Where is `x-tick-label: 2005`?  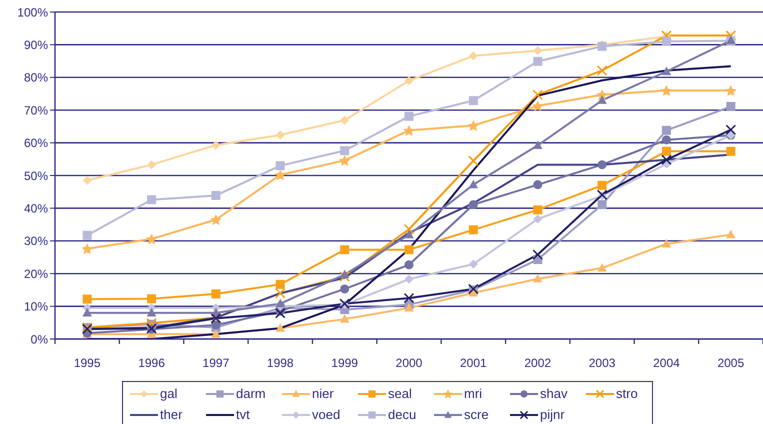 x-tick-label: 2005 is located at coordinates (730, 363).